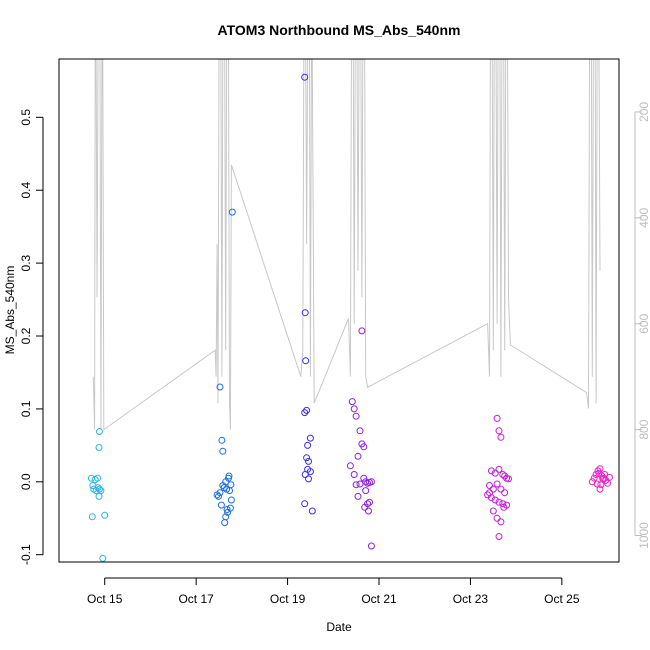 The image size is (650, 650). Describe the element at coordinates (288, 599) in the screenshot. I see `x-tick-label: Oct 19` at that location.